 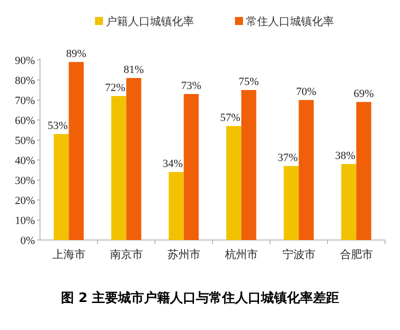 What do you see at coordinates (24, 101) in the screenshot?
I see `y-tick-label: 70%` at bounding box center [24, 101].